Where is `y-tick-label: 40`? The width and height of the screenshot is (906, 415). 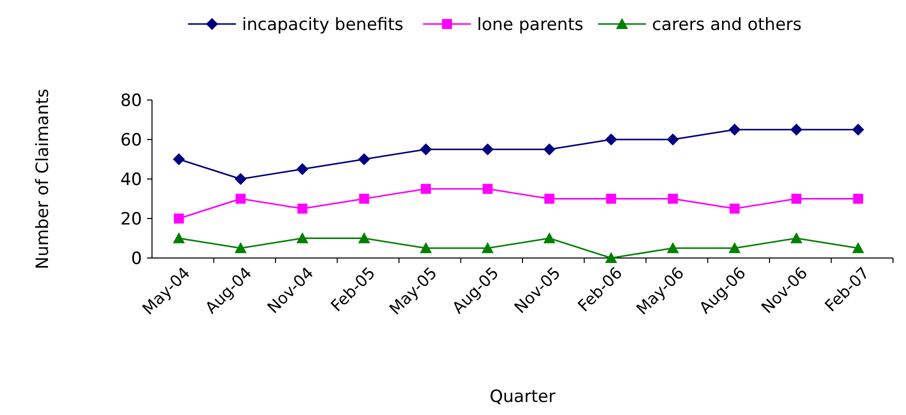 y-tick-label: 40 is located at coordinates (131, 180).